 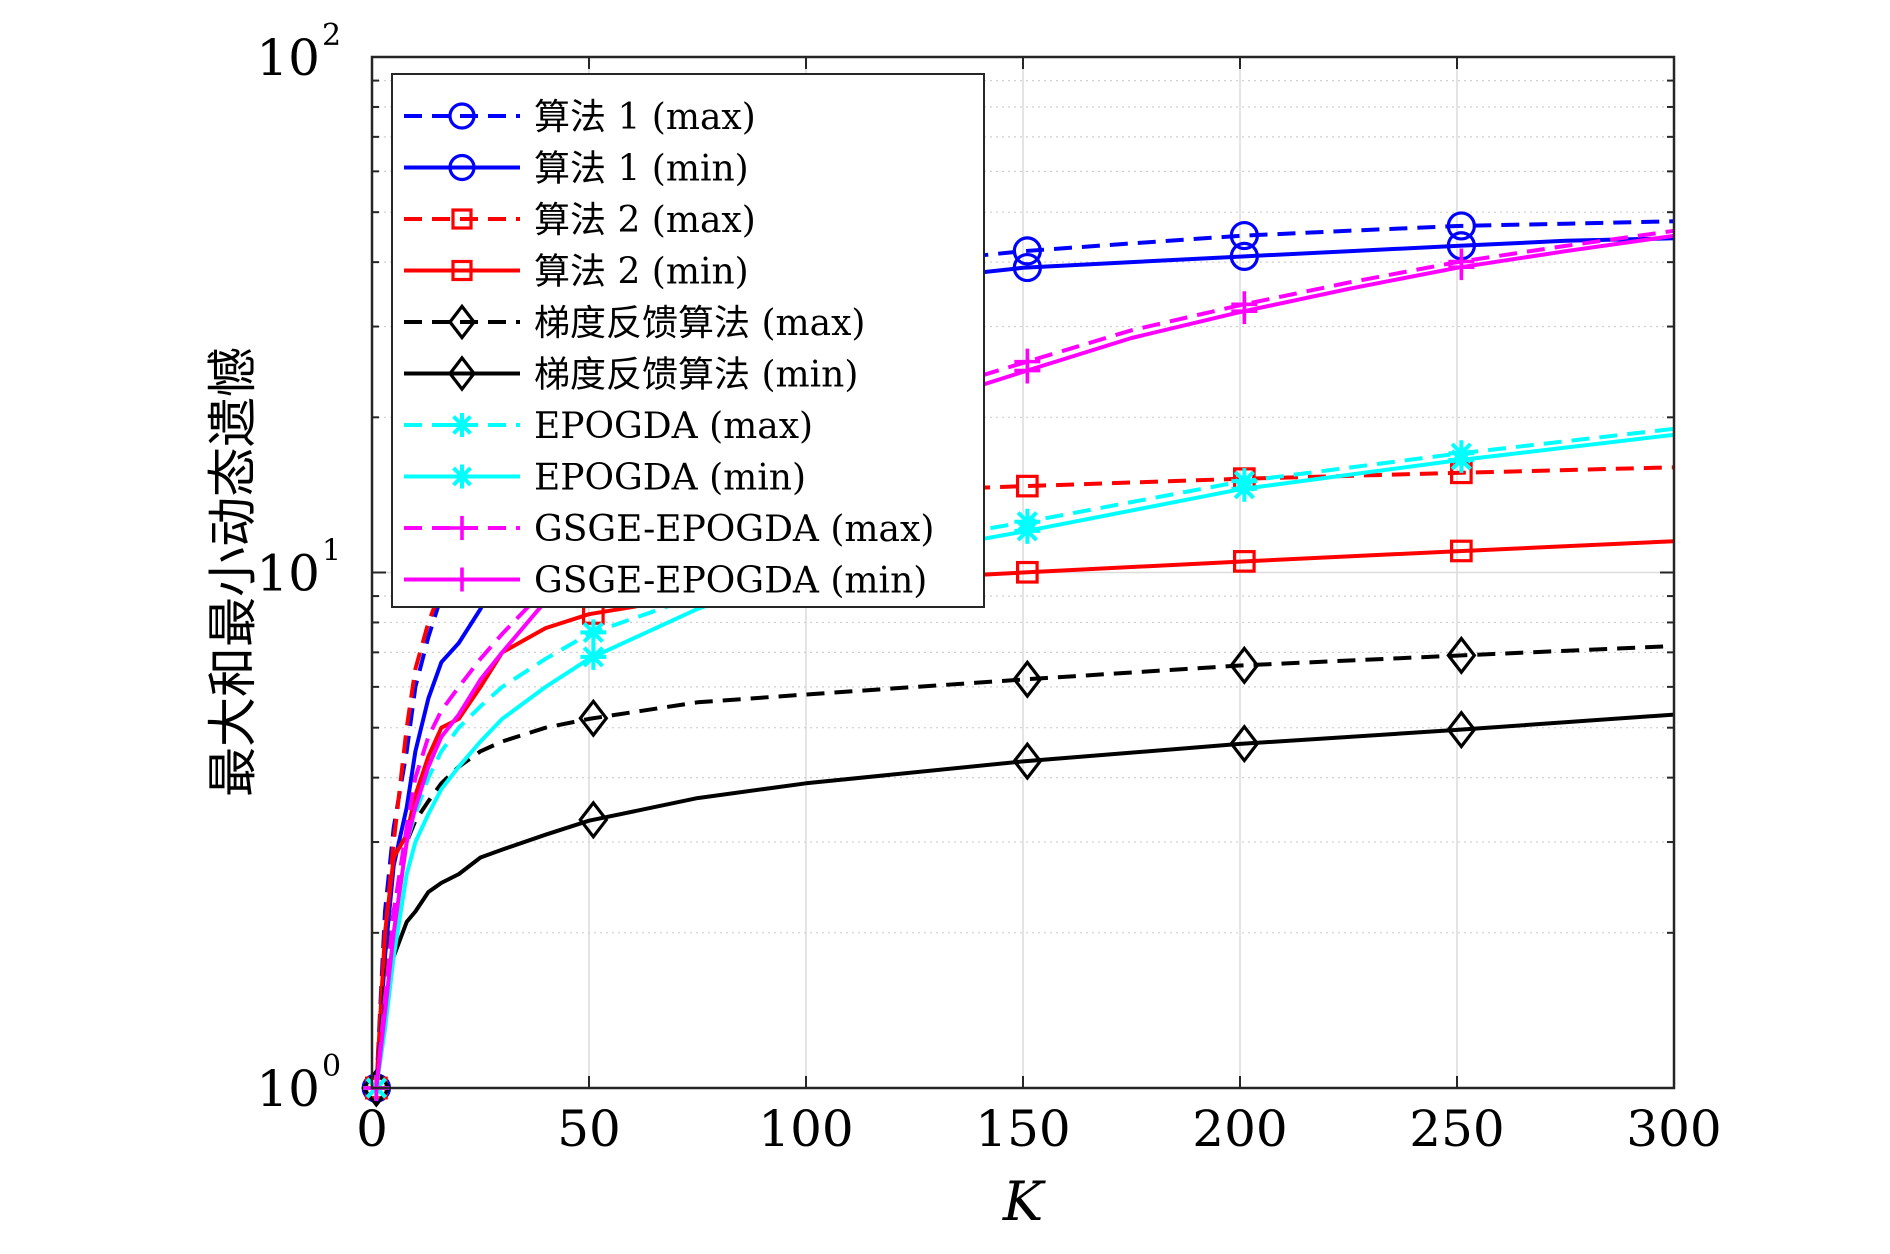 What do you see at coordinates (1024, 1201) in the screenshot?
I see `x-axis-label: K` at bounding box center [1024, 1201].